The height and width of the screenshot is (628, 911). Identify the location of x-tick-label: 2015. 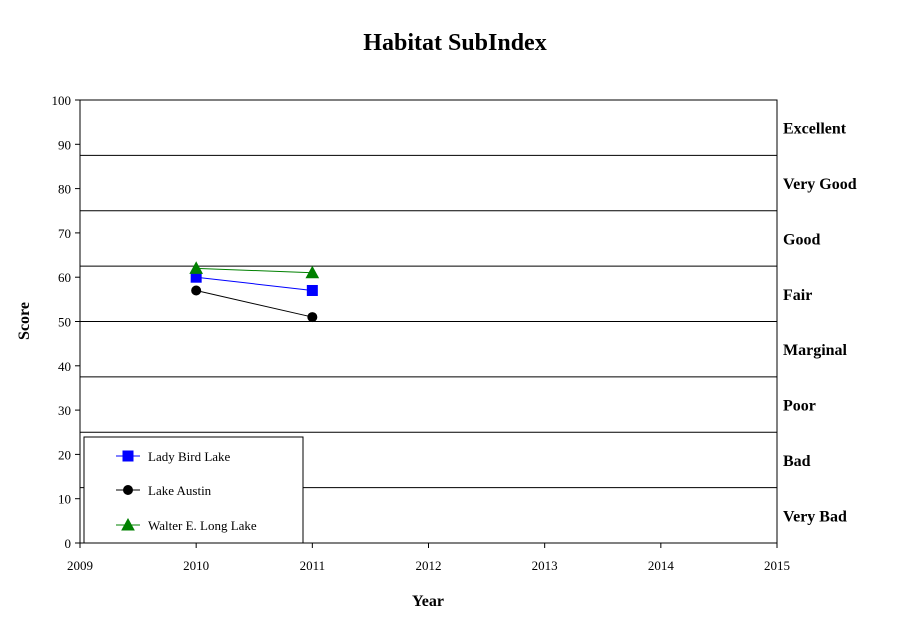
(777, 565).